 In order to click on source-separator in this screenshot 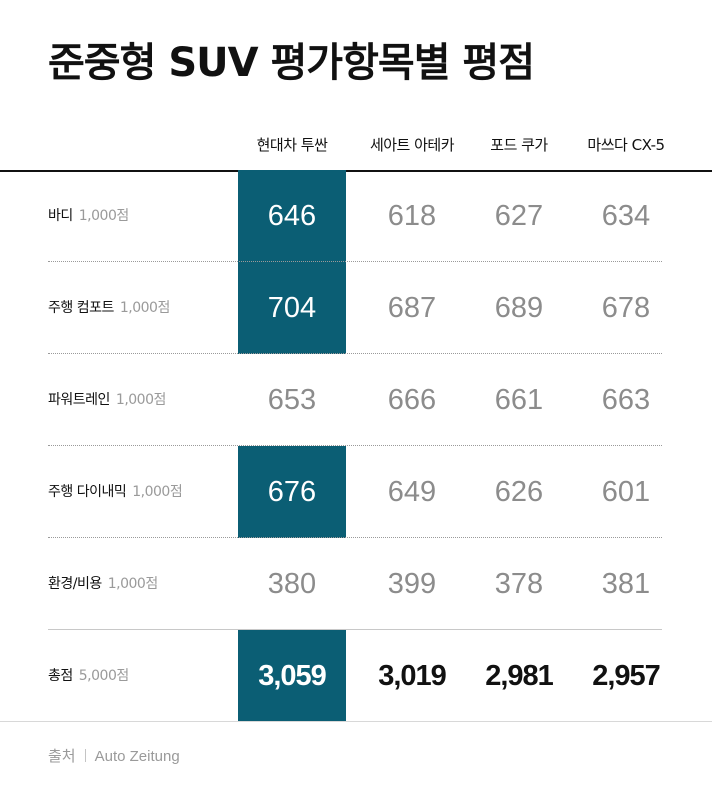, I will do `click(85, 755)`.